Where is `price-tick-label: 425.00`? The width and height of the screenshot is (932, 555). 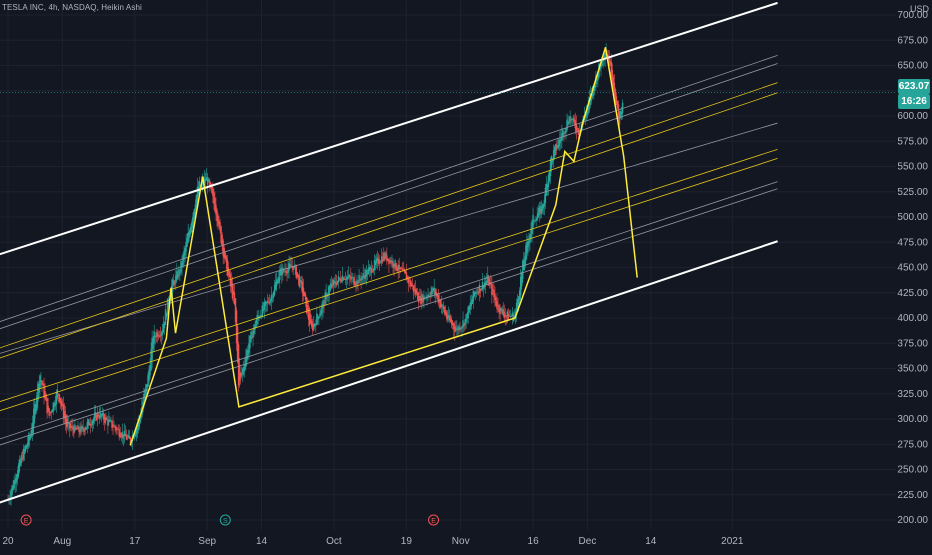
price-tick-label: 425.00 is located at coordinates (912, 293).